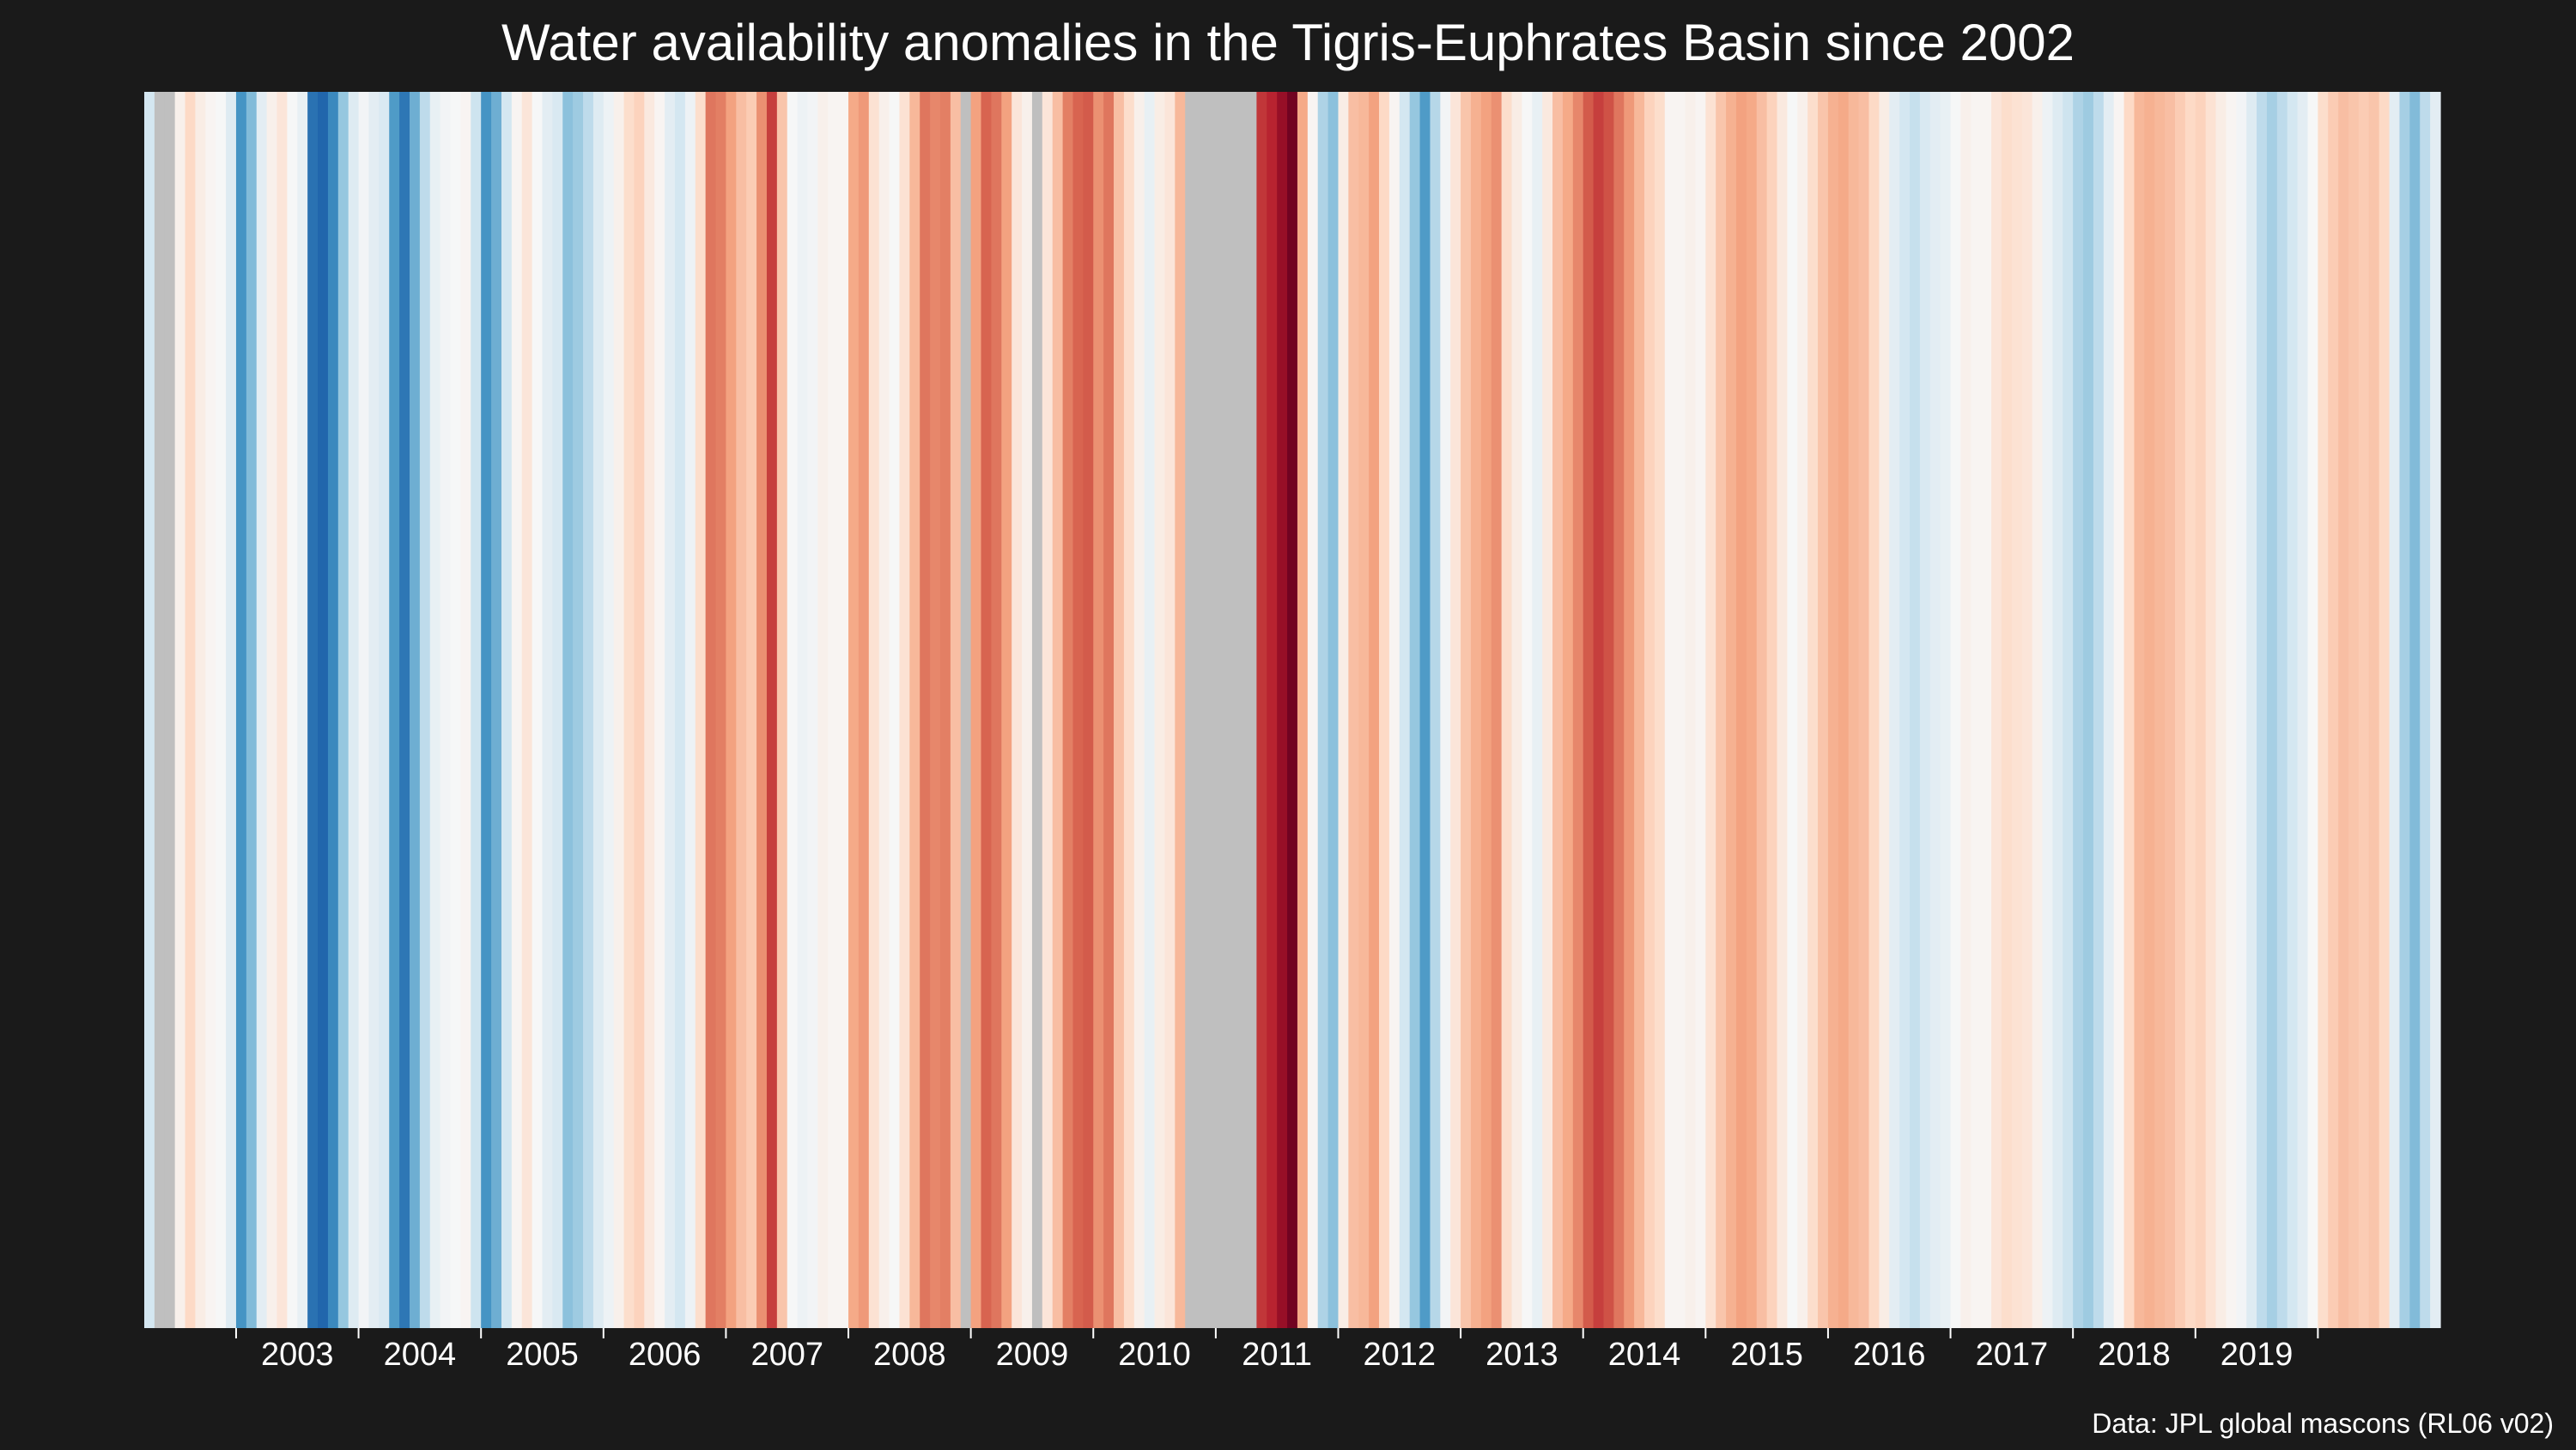 This screenshot has height=1450, width=2576. I want to click on year-label-2004: 2004, so click(420, 1355).